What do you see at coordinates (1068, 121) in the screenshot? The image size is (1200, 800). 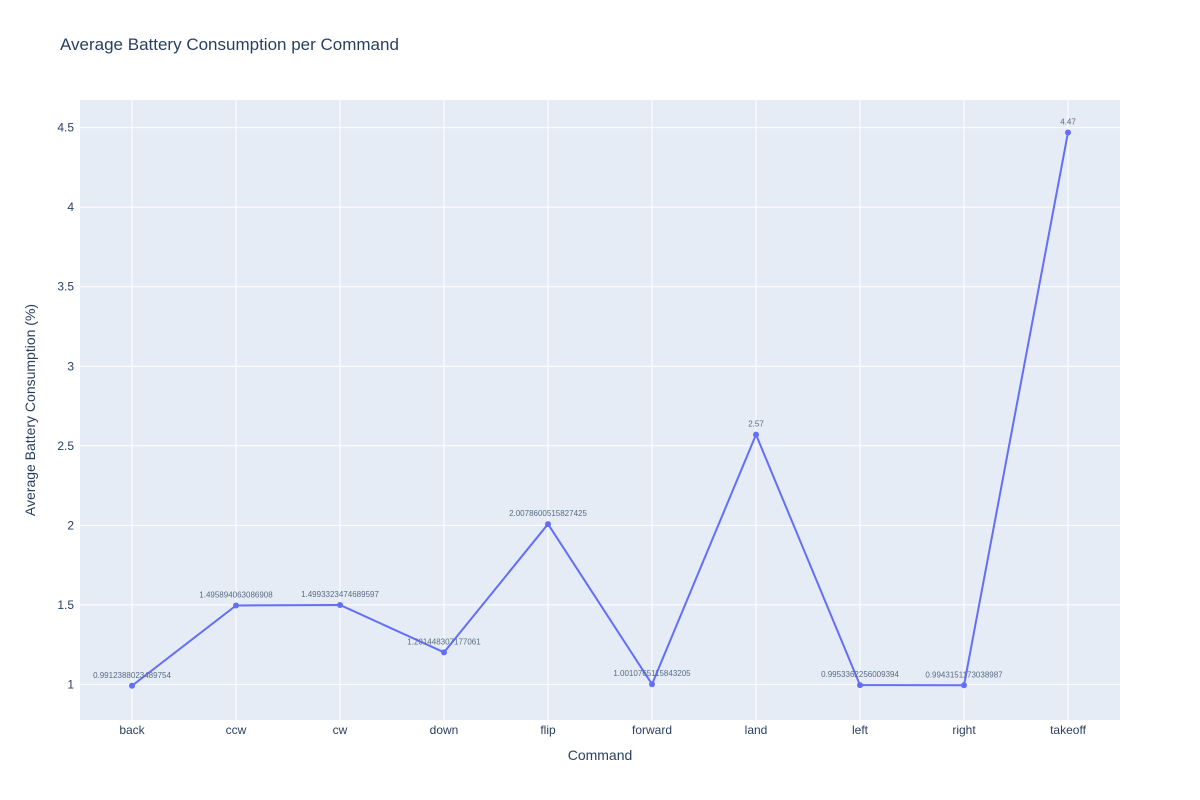 I see `data-label: 4.47` at bounding box center [1068, 121].